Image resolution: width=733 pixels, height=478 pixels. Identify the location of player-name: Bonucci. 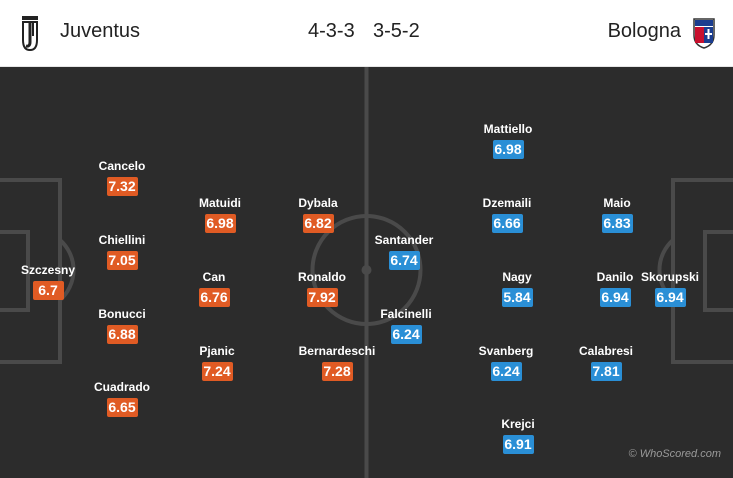
(122, 314).